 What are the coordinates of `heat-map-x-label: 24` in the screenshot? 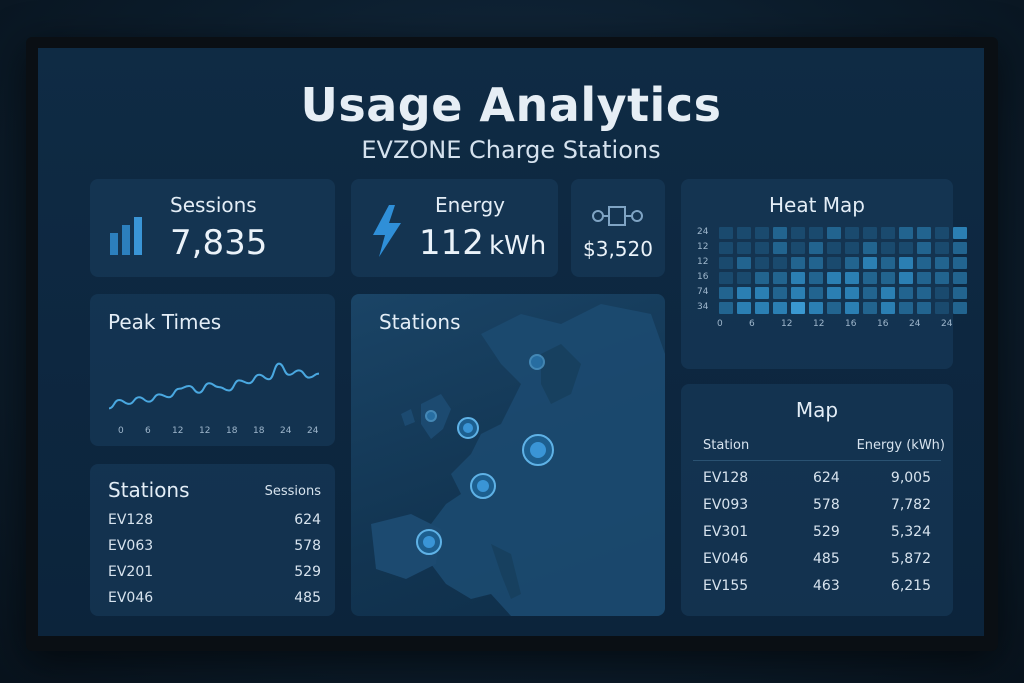 It's located at (947, 324).